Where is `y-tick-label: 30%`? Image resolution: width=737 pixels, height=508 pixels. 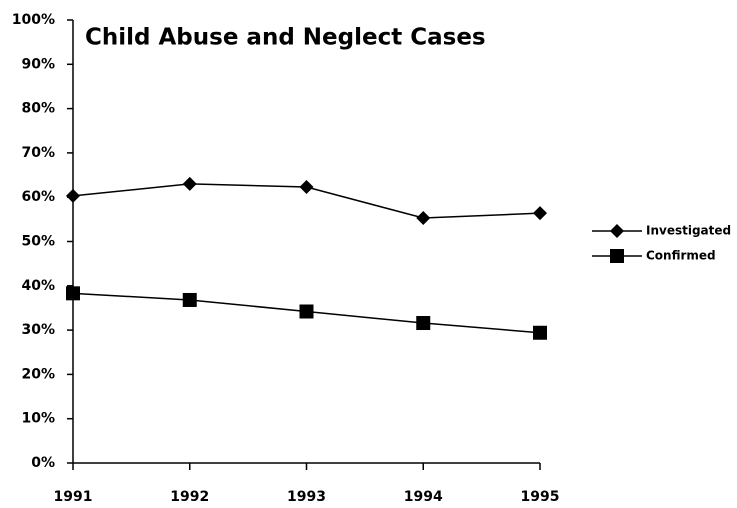 y-tick-label: 30% is located at coordinates (38, 330).